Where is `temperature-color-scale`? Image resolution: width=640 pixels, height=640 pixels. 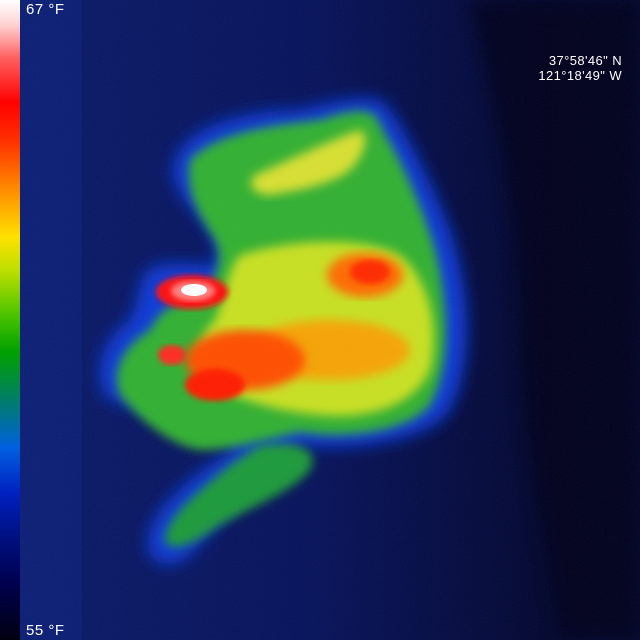
temperature-color-scale is located at coordinates (10, 320).